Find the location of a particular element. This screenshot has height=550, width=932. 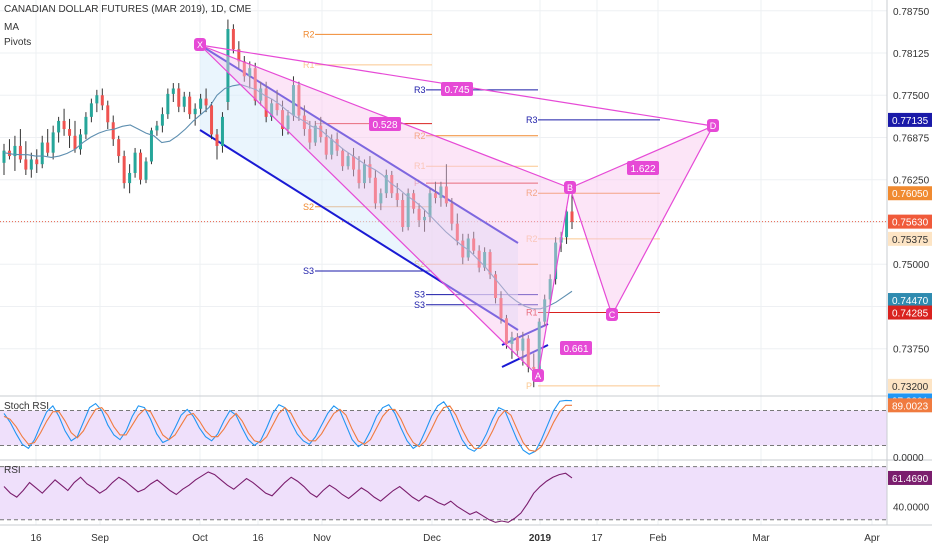

indicator-ma-label: MA is located at coordinates (11, 27).